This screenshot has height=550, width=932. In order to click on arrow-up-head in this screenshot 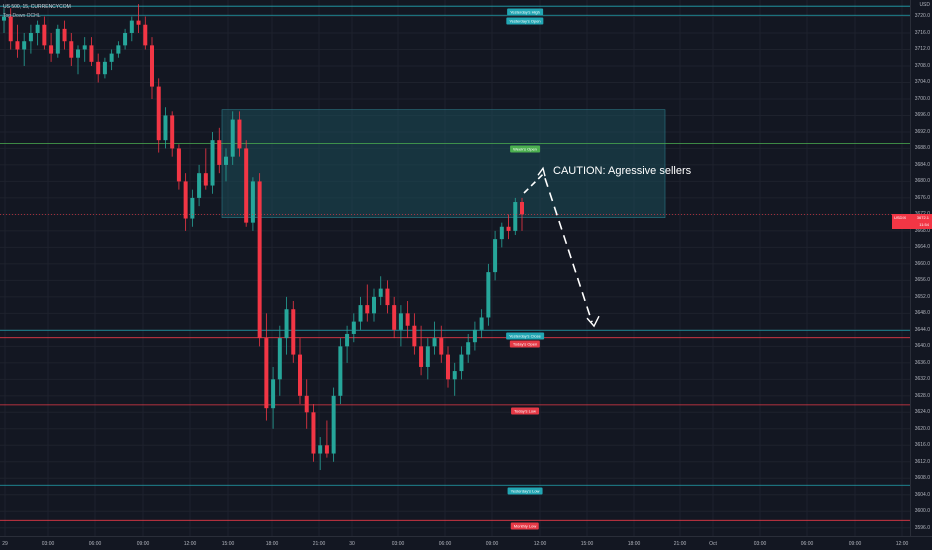, I will do `click(541, 171)`.